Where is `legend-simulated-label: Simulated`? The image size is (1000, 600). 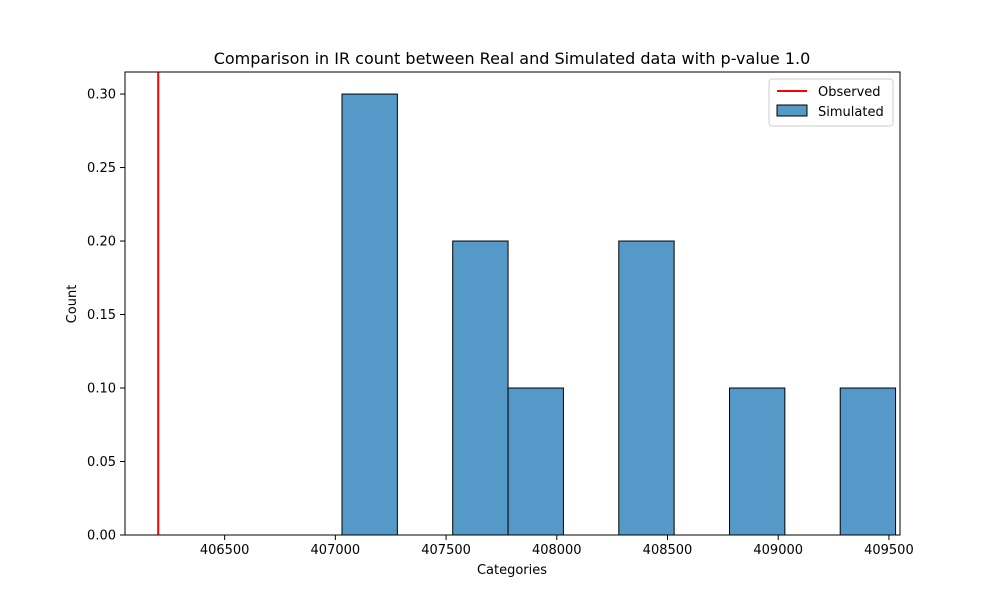
legend-simulated-label: Simulated is located at coordinates (851, 112).